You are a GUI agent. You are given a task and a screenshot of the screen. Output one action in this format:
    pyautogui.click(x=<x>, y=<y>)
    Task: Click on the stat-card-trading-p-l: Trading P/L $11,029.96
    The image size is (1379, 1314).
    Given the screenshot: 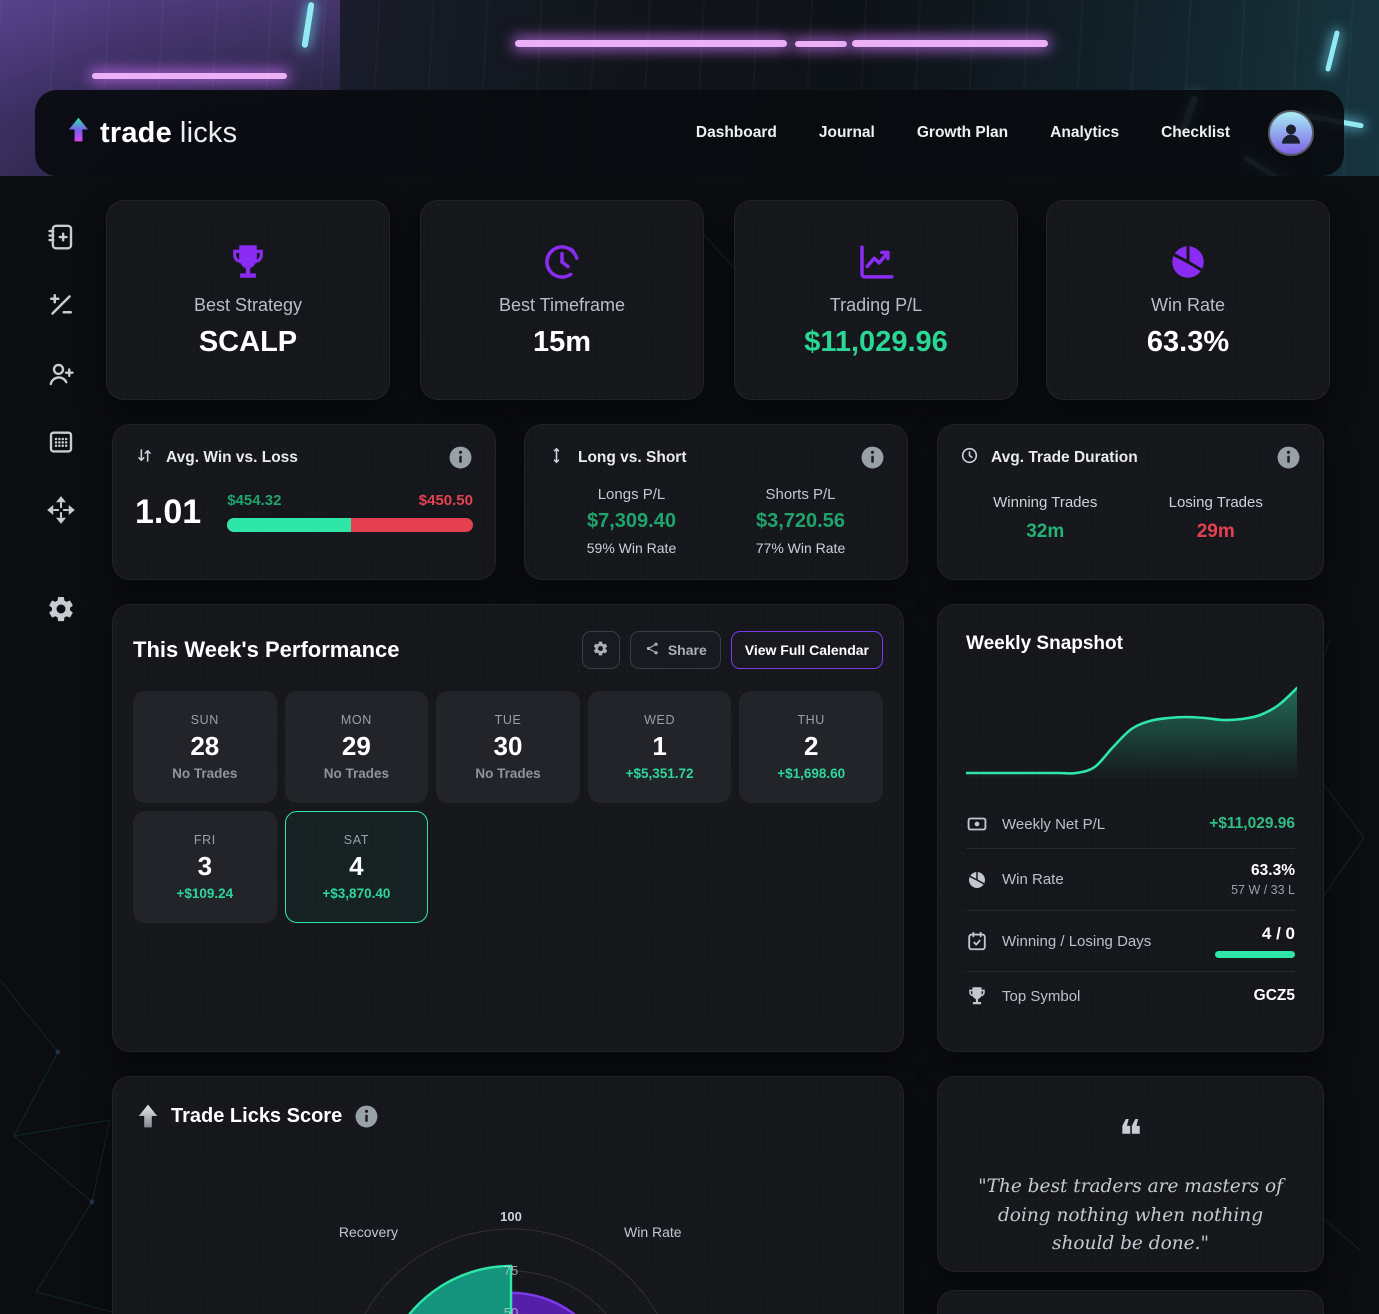 What is the action you would take?
    pyautogui.click(x=876, y=300)
    